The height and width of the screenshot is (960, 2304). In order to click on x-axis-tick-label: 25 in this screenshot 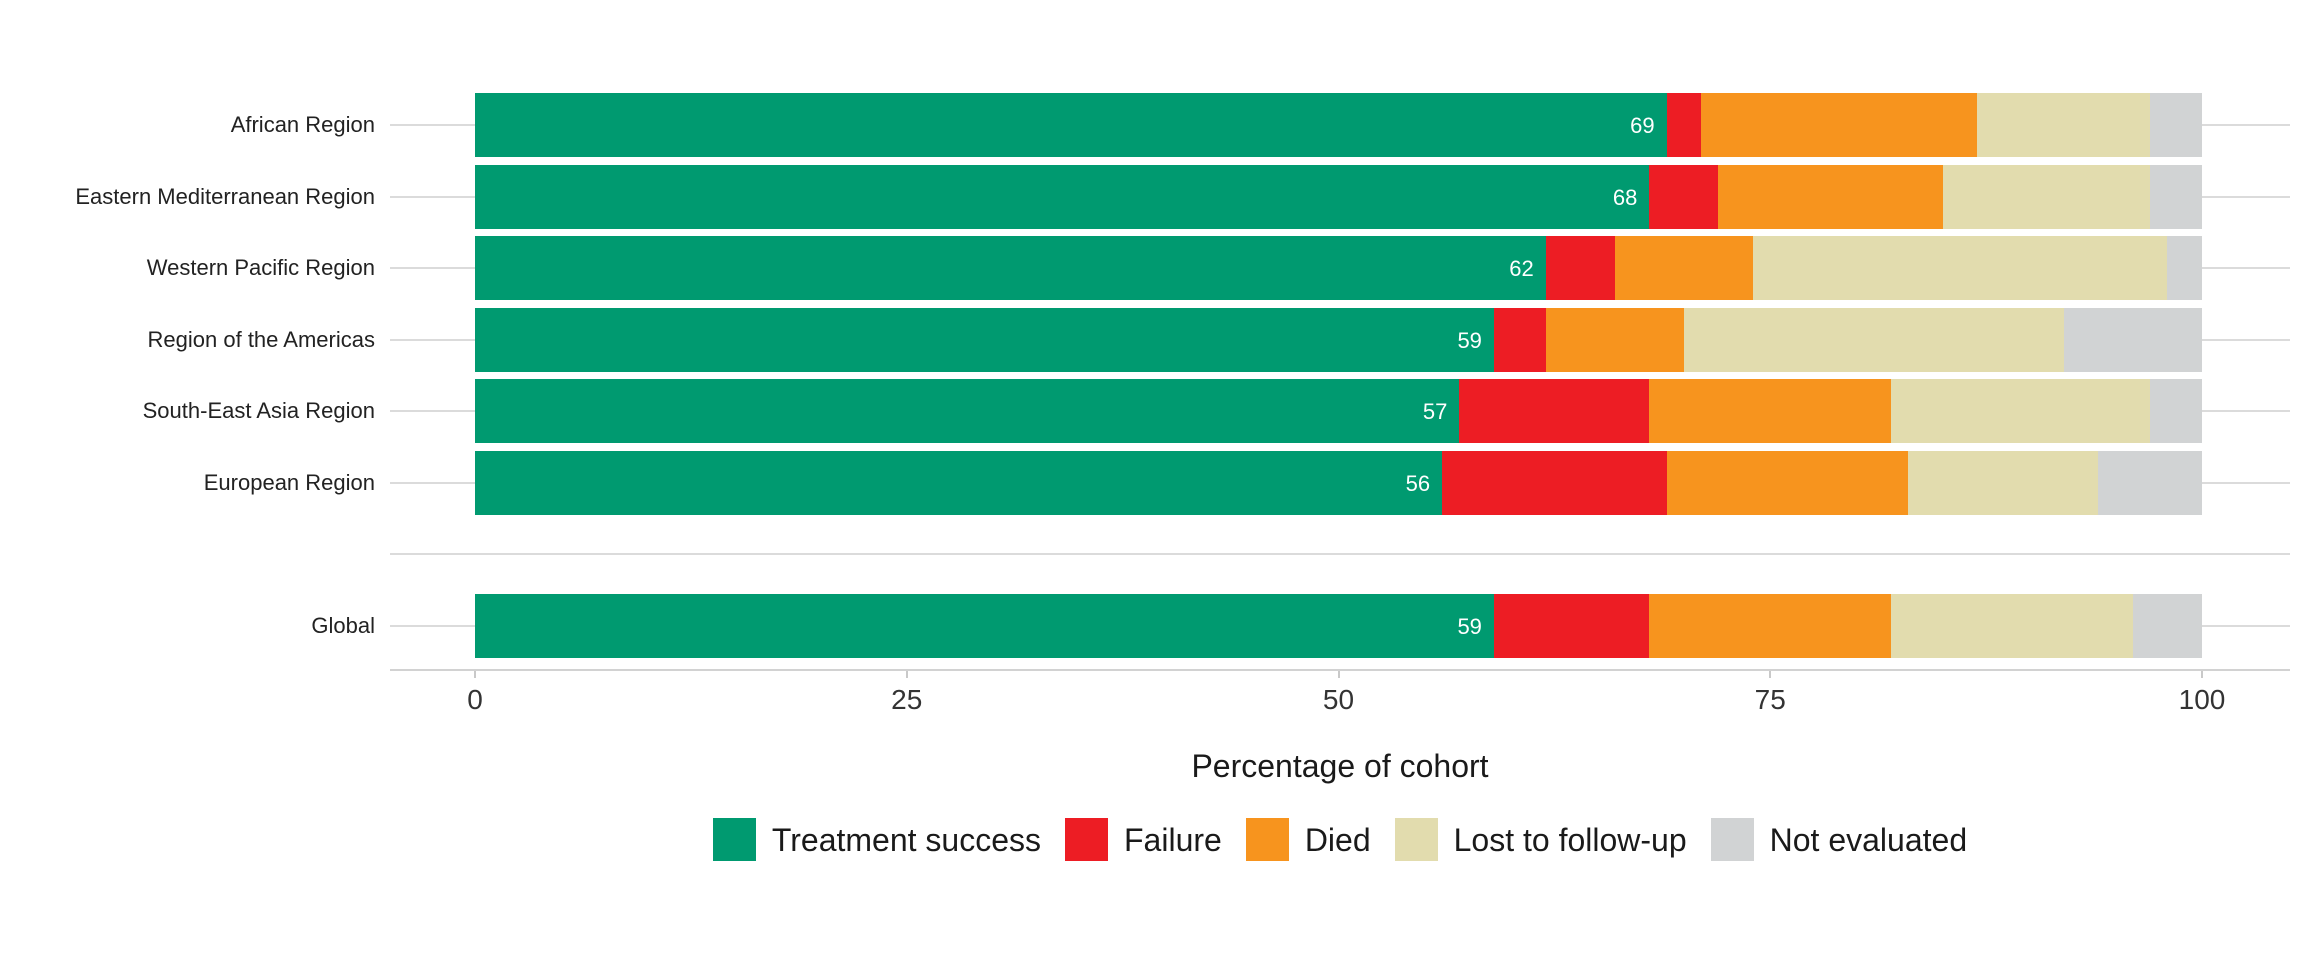, I will do `click(907, 699)`.